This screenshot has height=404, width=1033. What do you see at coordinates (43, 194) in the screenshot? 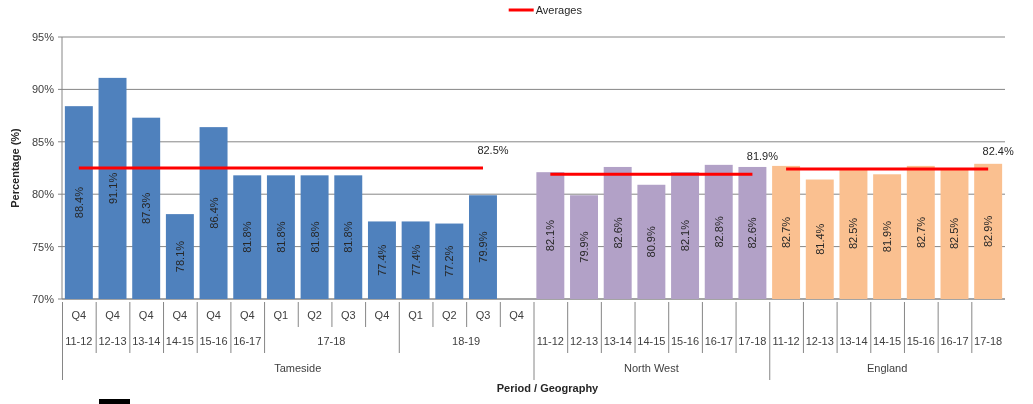
I see `y-tick-label: 80%` at bounding box center [43, 194].